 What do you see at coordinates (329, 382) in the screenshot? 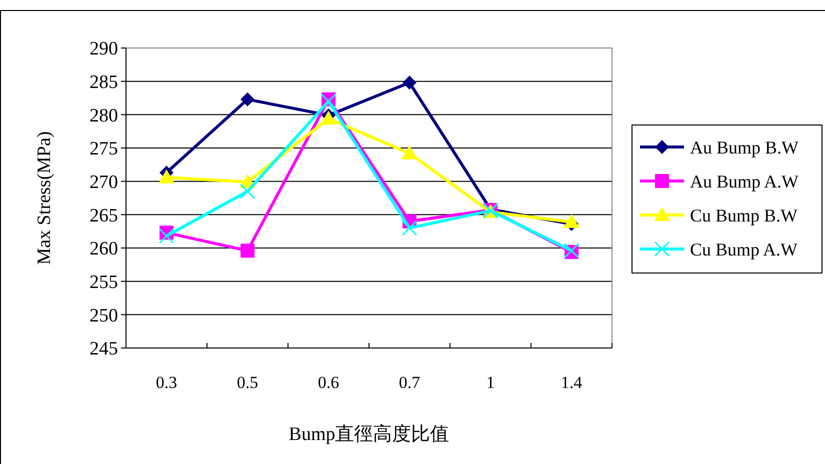
I see `x-tick-label: 0.6` at bounding box center [329, 382].